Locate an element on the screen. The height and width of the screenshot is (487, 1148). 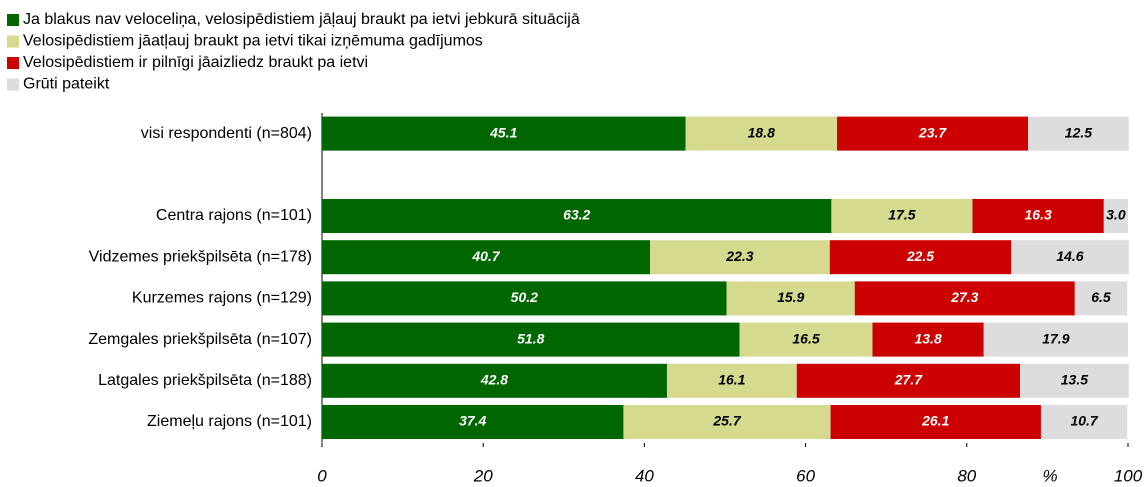
value-label: 22.3 is located at coordinates (739, 256).